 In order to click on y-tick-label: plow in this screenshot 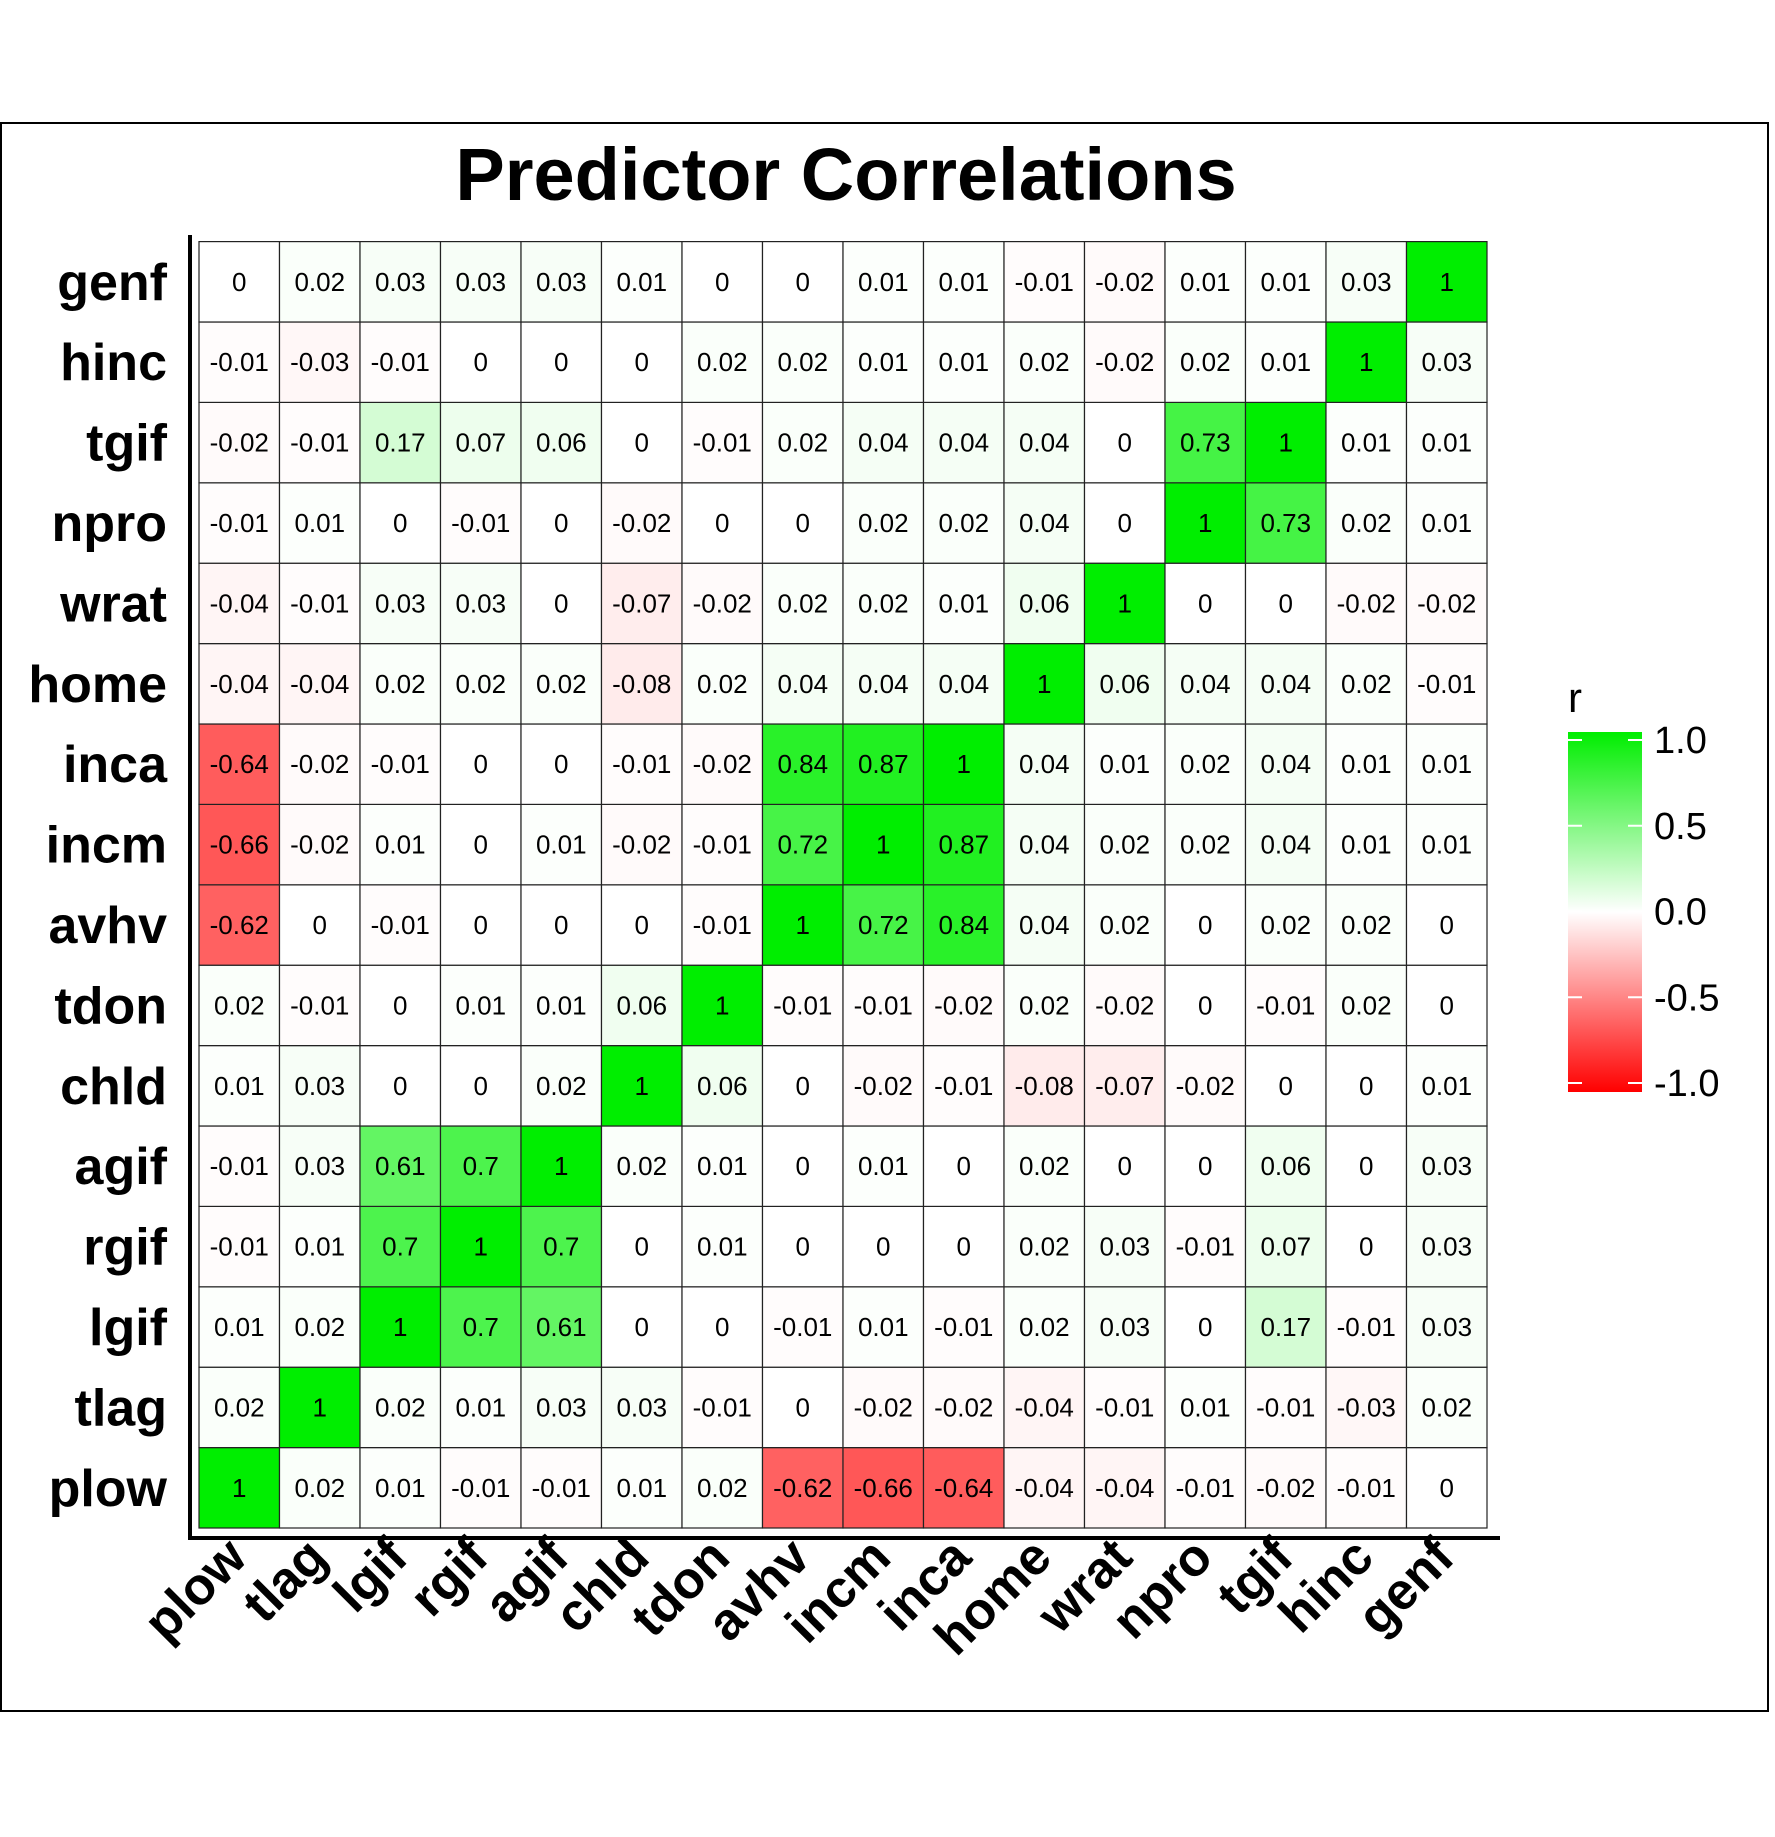, I will do `click(108, 1489)`.